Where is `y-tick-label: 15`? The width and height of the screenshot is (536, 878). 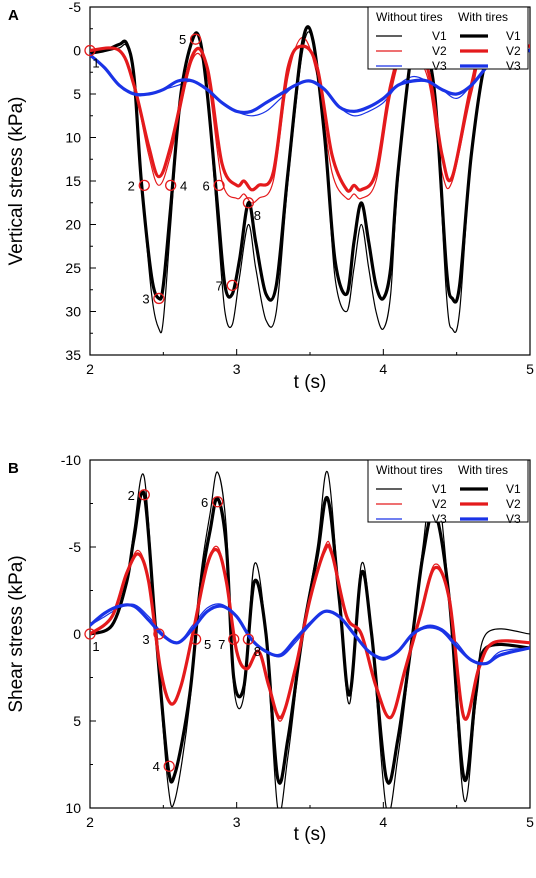
y-tick-label: 15 is located at coordinates (73, 181).